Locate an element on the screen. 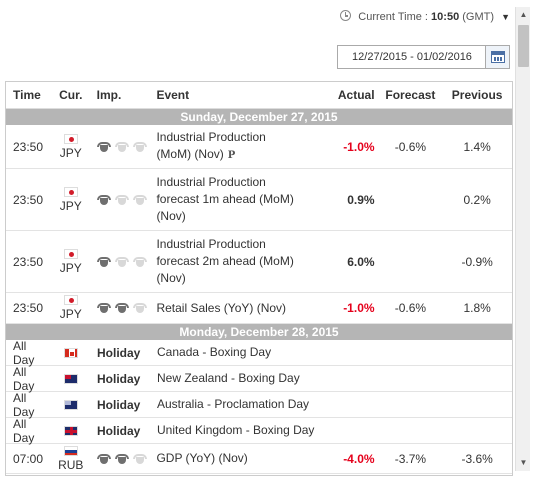 The width and height of the screenshot is (535, 490). scroll-up-arrow-icon: ▲ is located at coordinates (523, 14).